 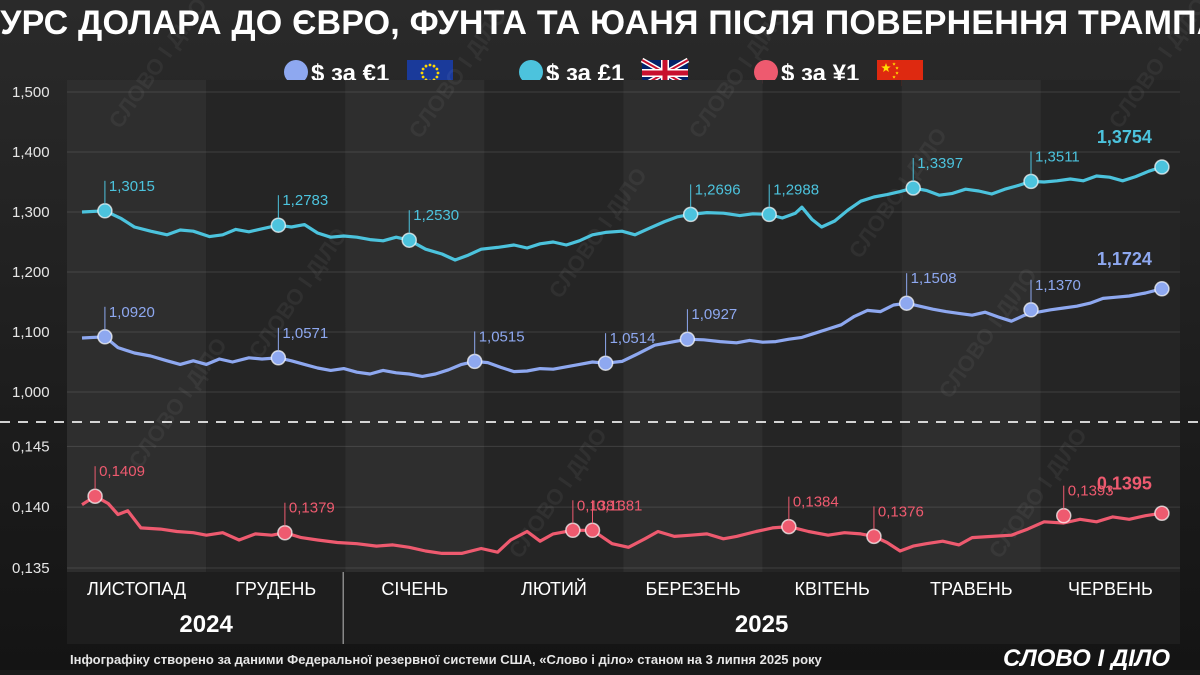 I want to click on y-tick-label: 1,200, so click(x=31, y=272).